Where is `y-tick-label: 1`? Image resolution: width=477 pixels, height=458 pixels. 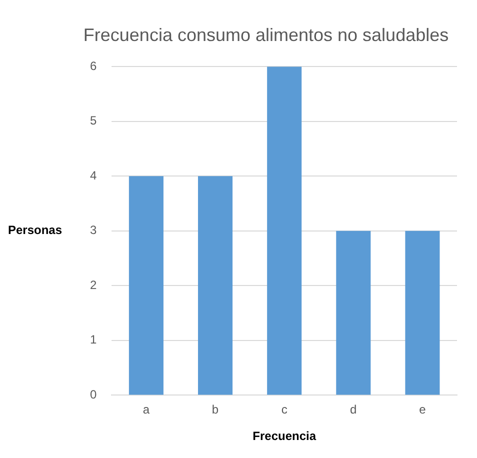 y-tick-label: 1 is located at coordinates (93, 339).